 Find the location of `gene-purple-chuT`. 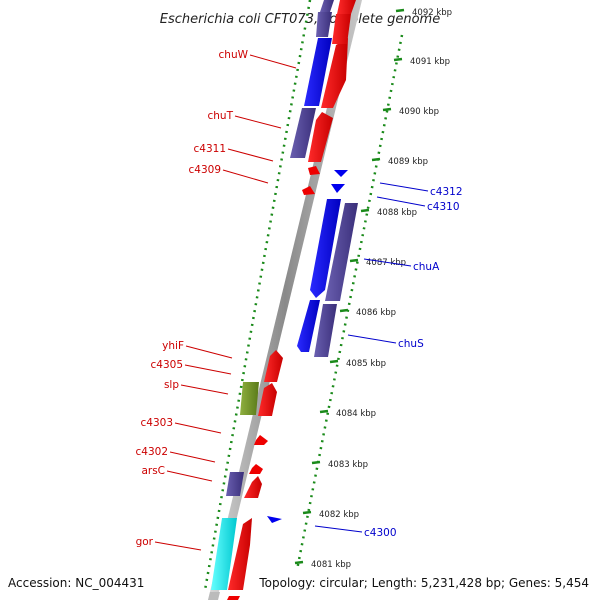

gene-purple-chuT is located at coordinates (303, 133).